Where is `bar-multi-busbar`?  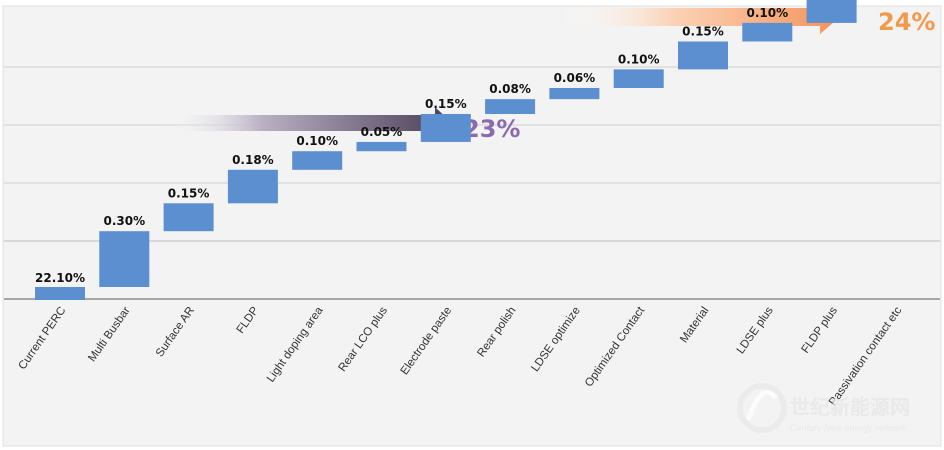 bar-multi-busbar is located at coordinates (124, 259).